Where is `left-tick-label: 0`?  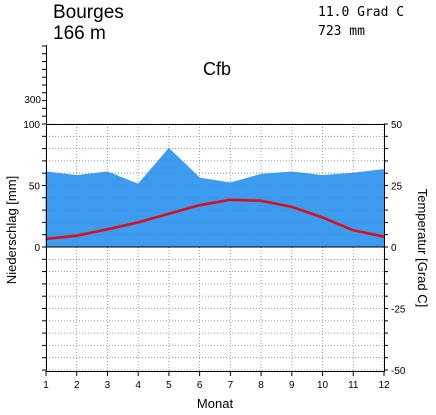
left-tick-label: 0 is located at coordinates (37, 248).